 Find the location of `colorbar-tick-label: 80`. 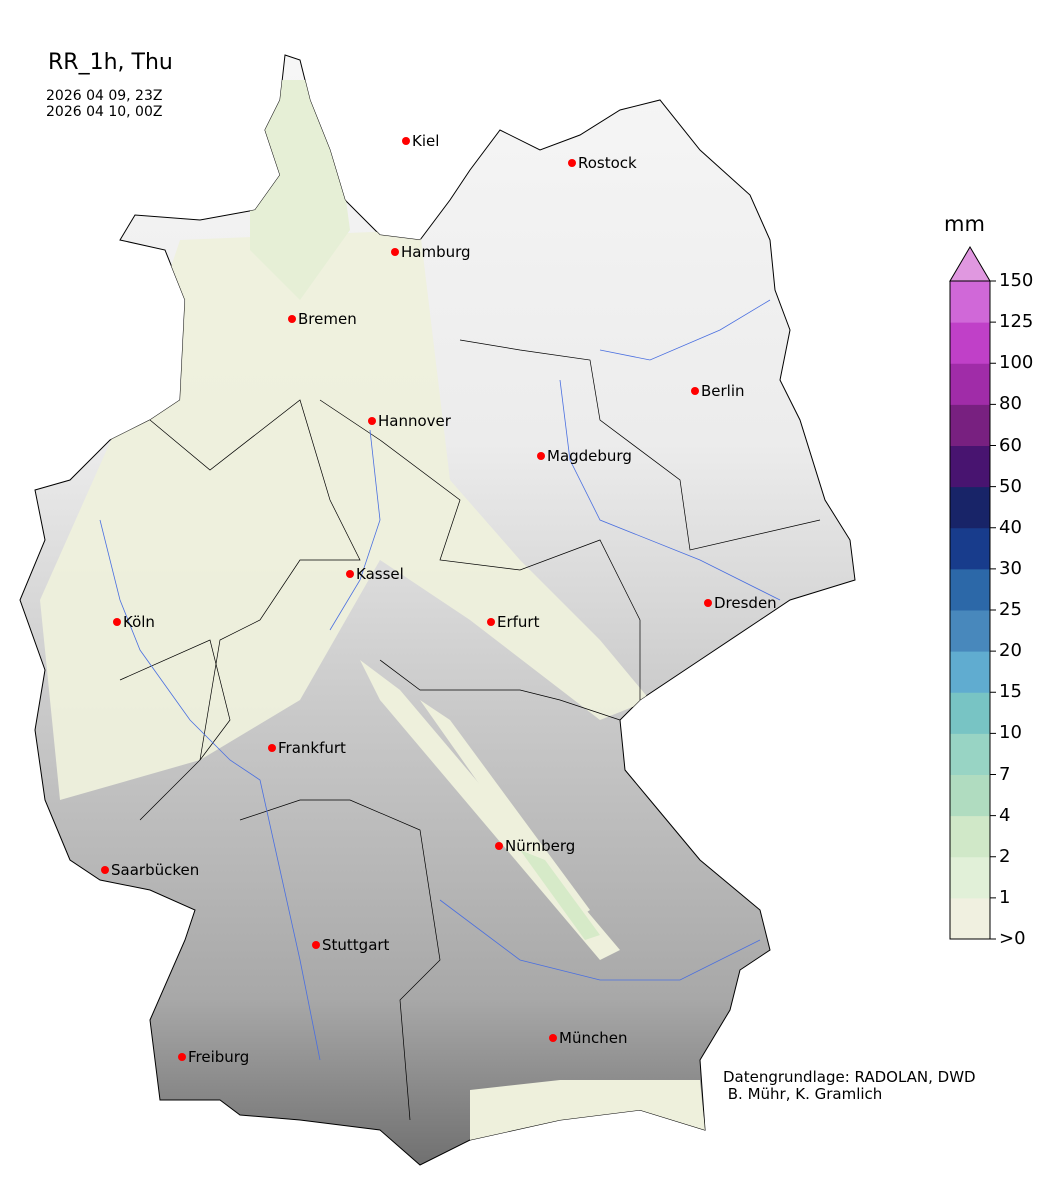

colorbar-tick-label: 80 is located at coordinates (1010, 404).